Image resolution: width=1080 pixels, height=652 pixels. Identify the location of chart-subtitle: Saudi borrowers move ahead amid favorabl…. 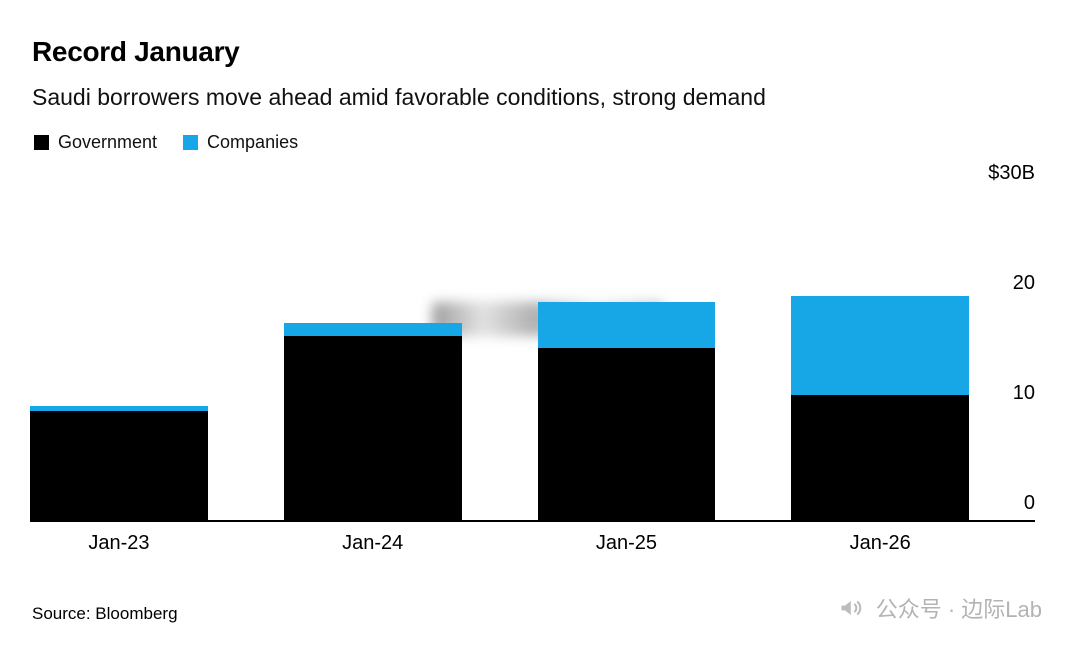
(399, 97).